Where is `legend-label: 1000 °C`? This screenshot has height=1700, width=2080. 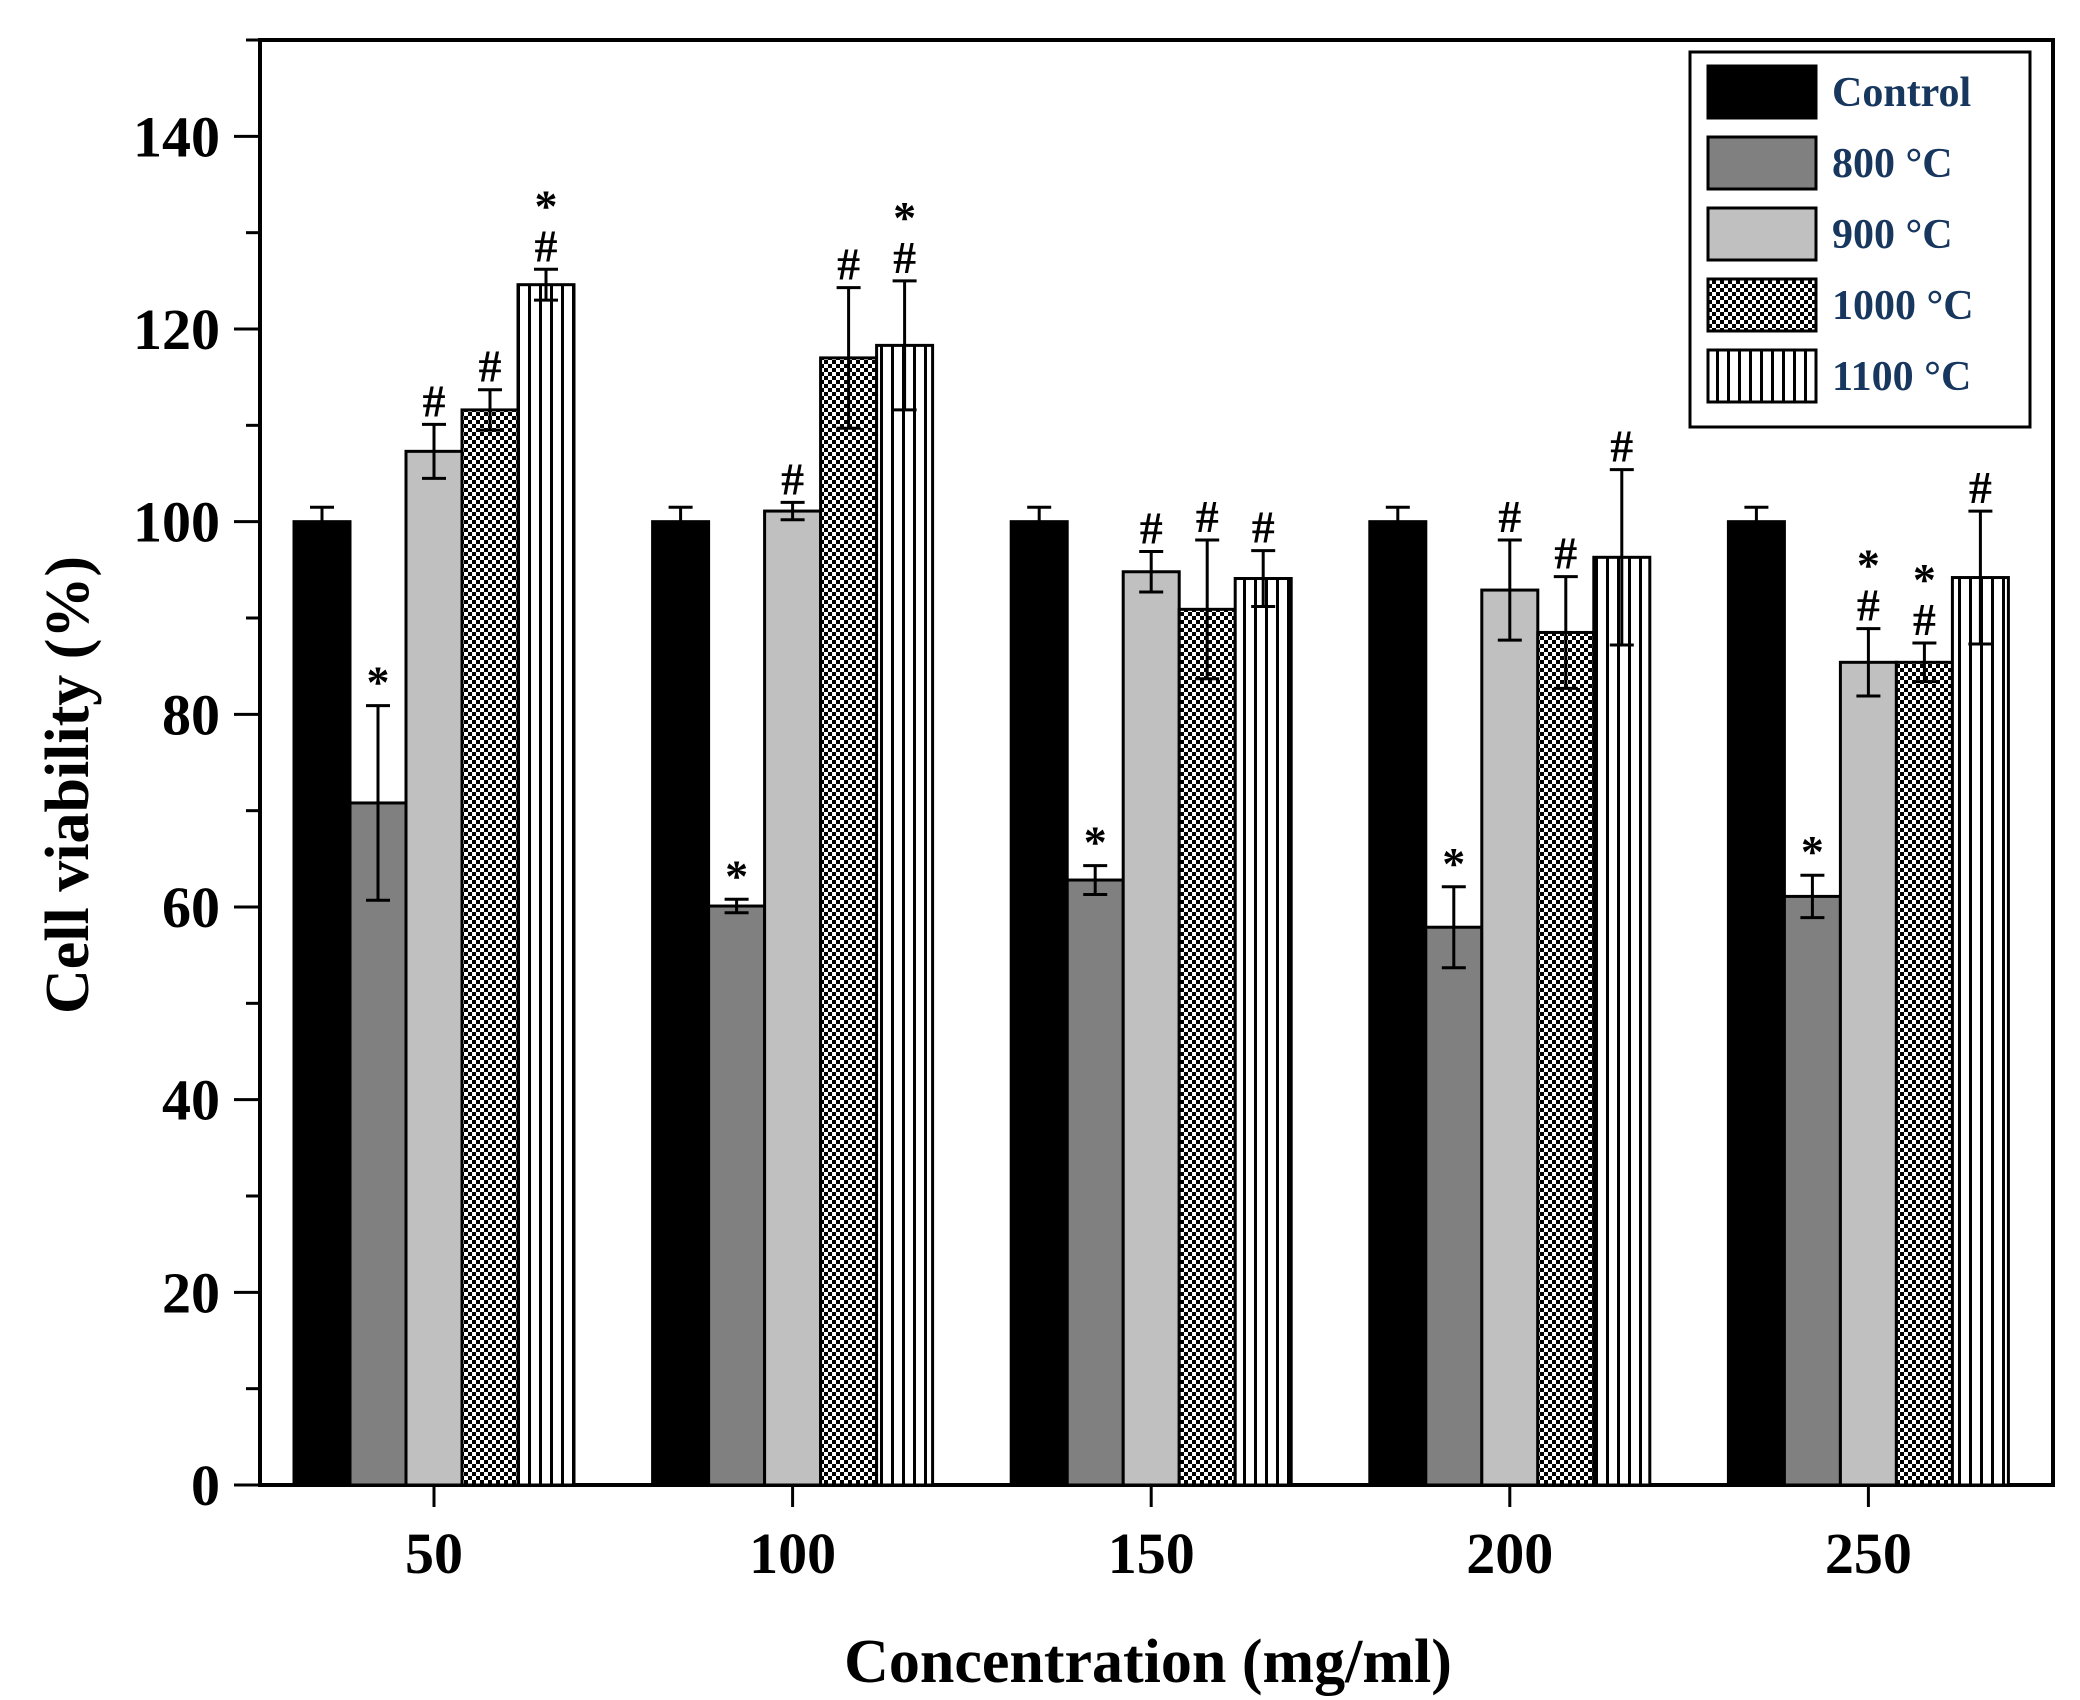 legend-label: 1000 °C is located at coordinates (1903, 306).